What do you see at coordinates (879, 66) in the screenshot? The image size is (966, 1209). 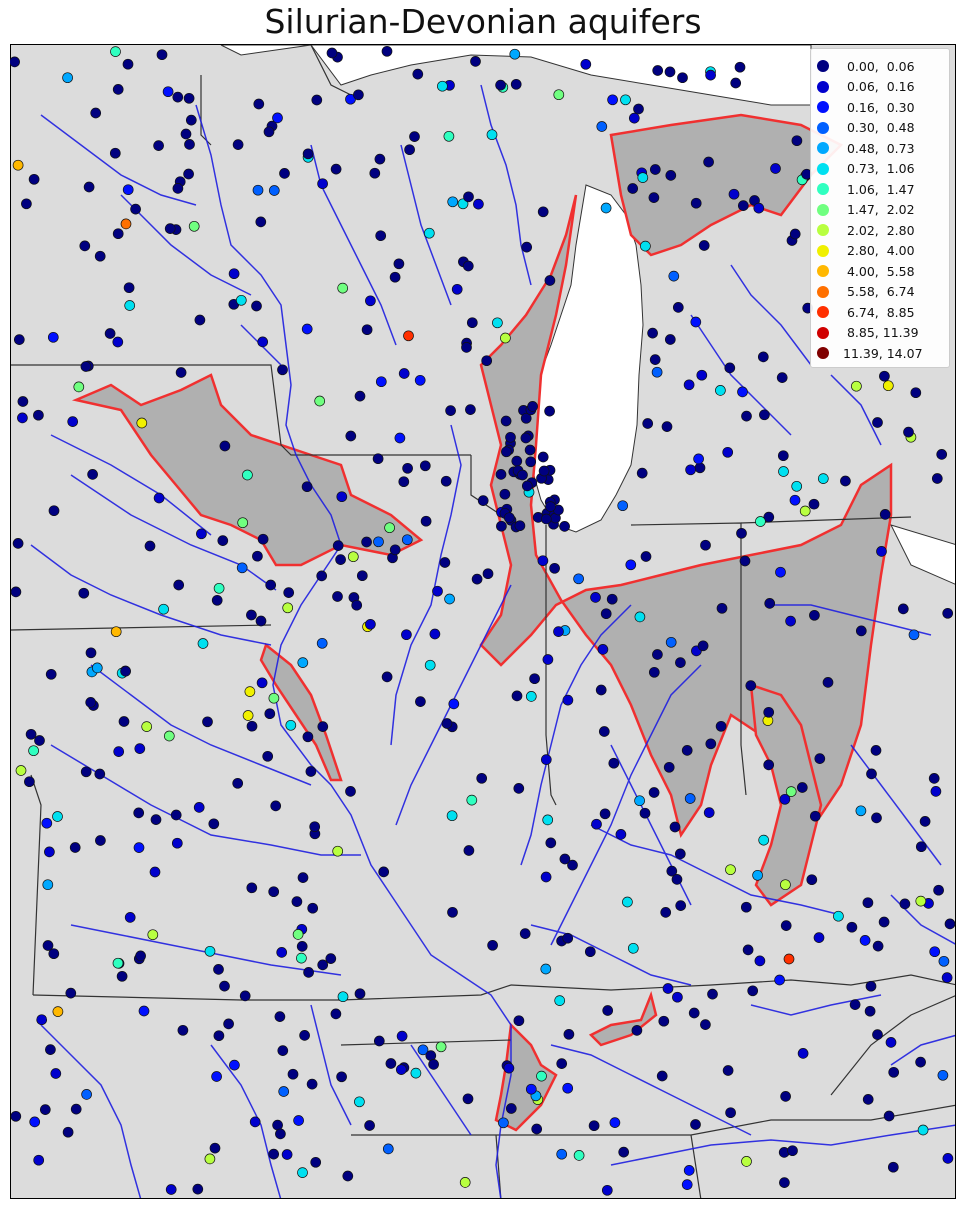 I see `legend-label: 0.00, 0.06` at bounding box center [879, 66].